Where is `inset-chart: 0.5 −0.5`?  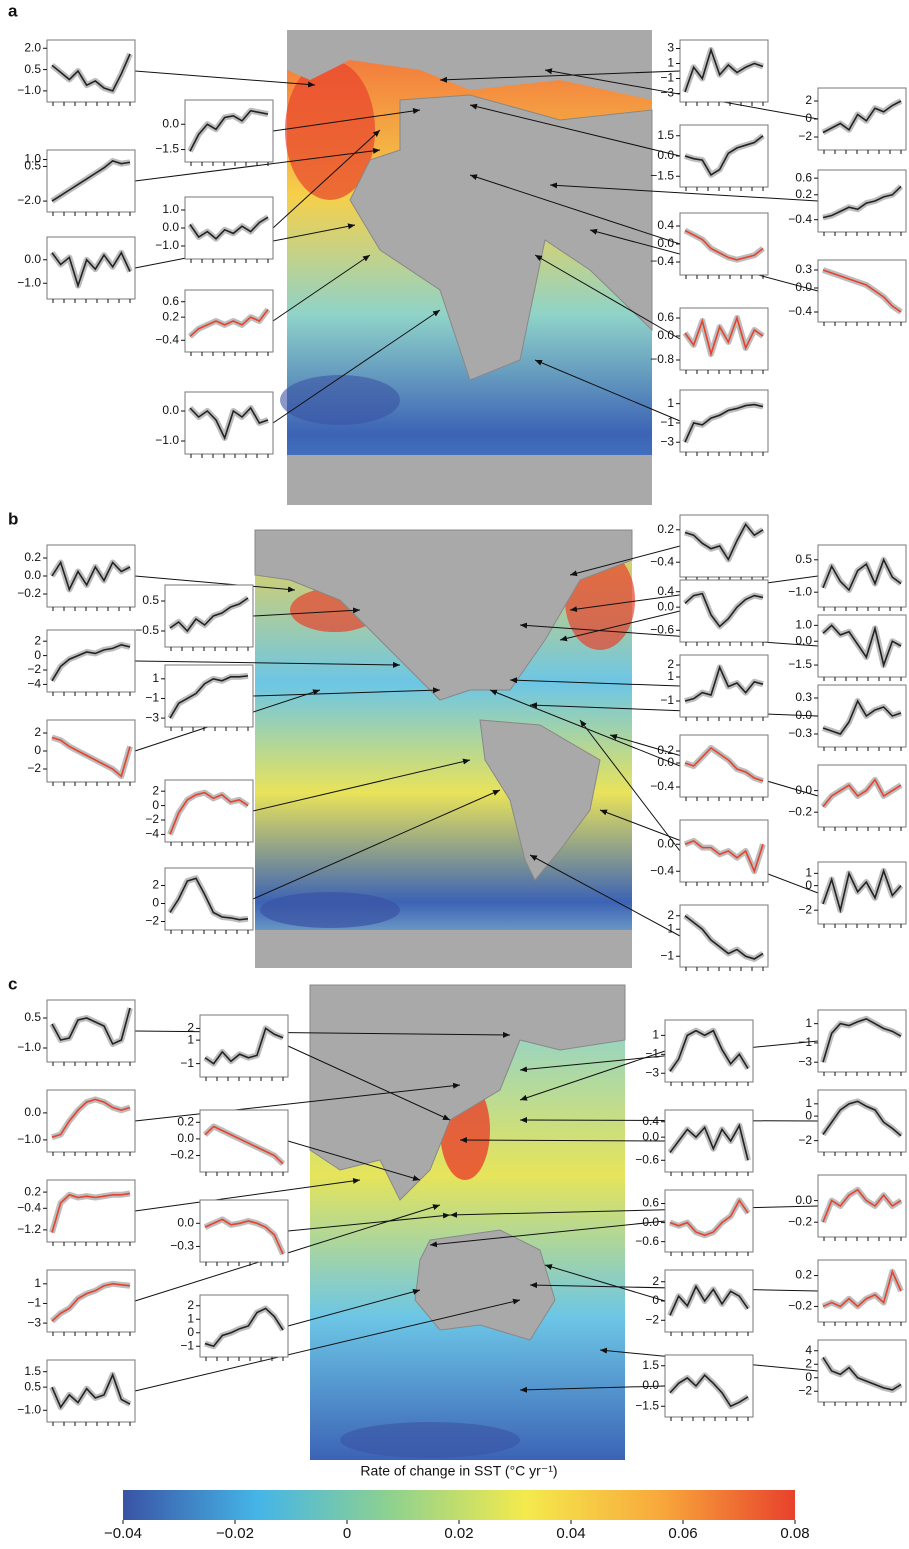
inset-chart: 0.5 −0.5 is located at coordinates (194, 617).